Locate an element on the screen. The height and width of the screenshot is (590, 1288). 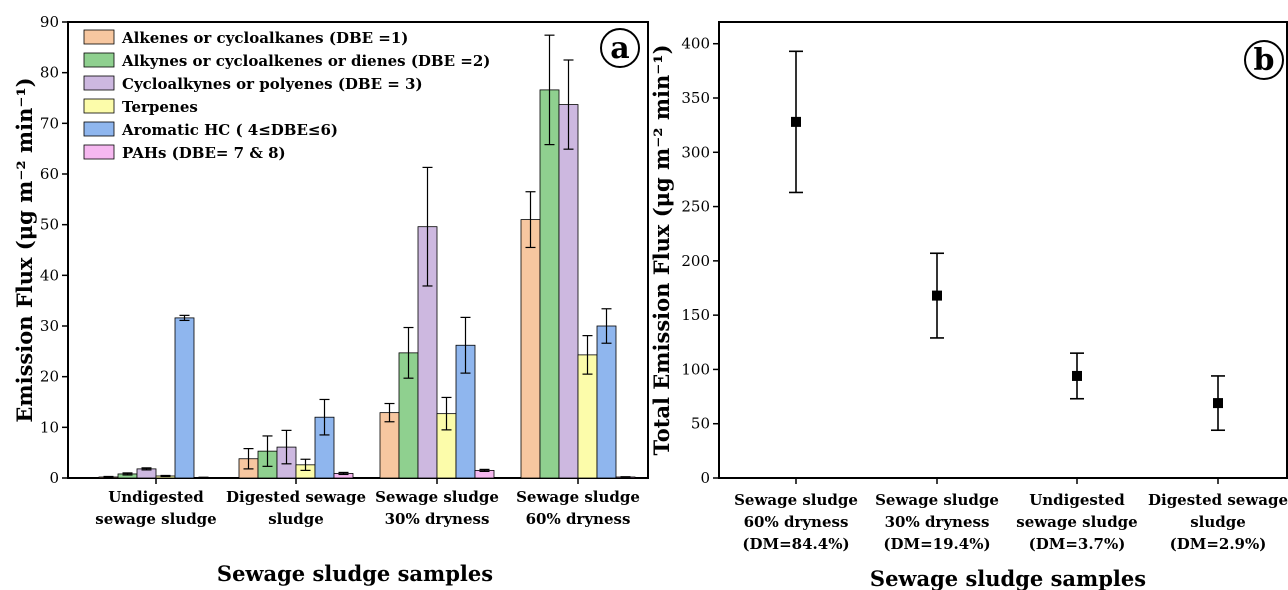
y-tick-label: 200 is located at coordinates (695, 261).